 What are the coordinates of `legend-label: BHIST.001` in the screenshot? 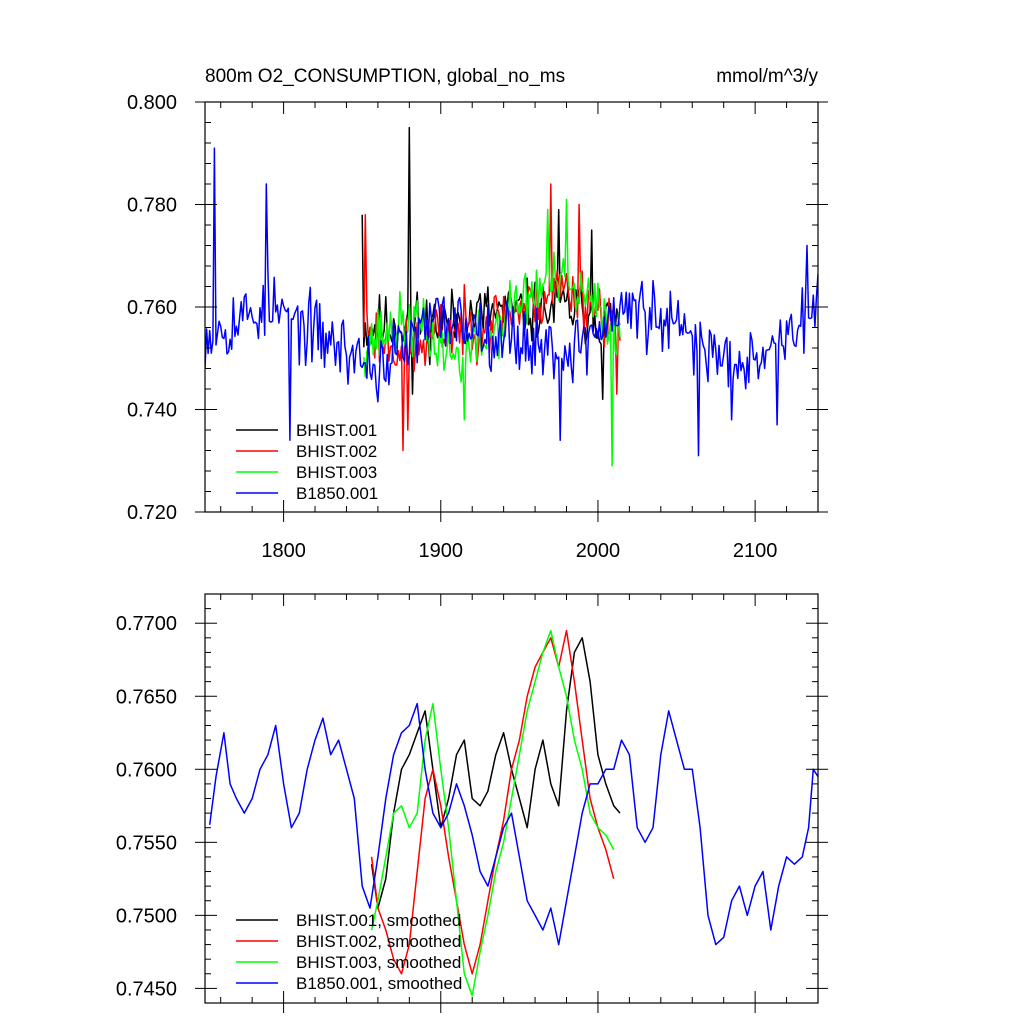 It's located at (336, 430).